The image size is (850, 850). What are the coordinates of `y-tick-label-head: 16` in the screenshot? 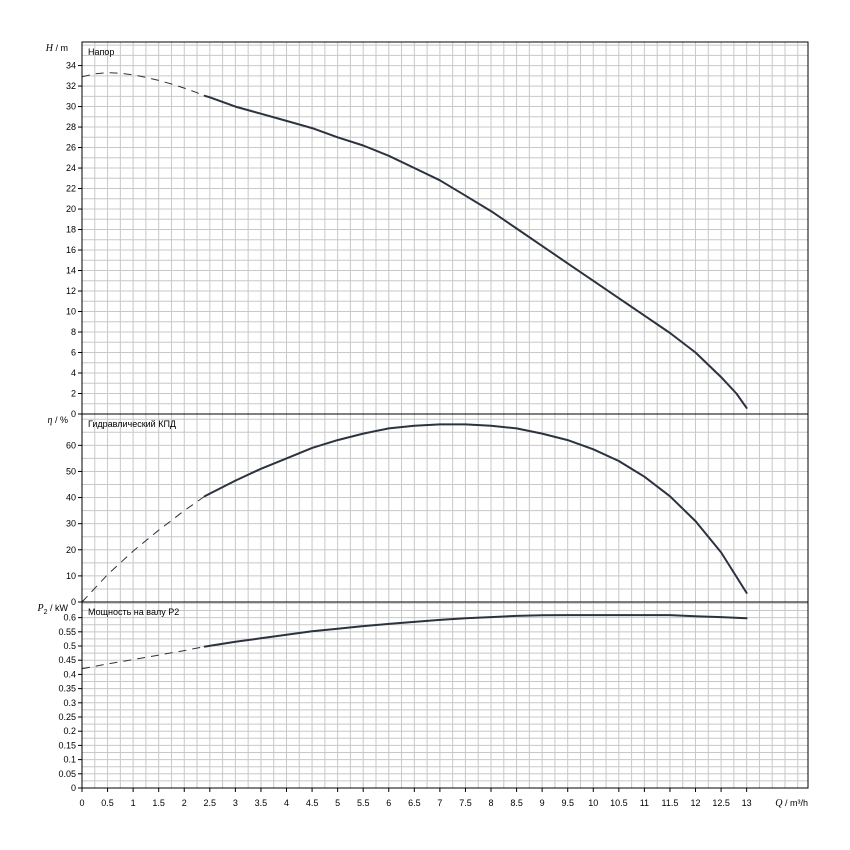 It's located at (71, 250).